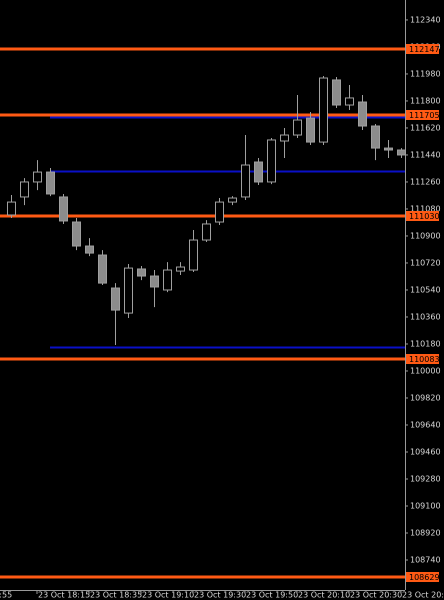  I want to click on level-label: 111705, so click(424, 115).